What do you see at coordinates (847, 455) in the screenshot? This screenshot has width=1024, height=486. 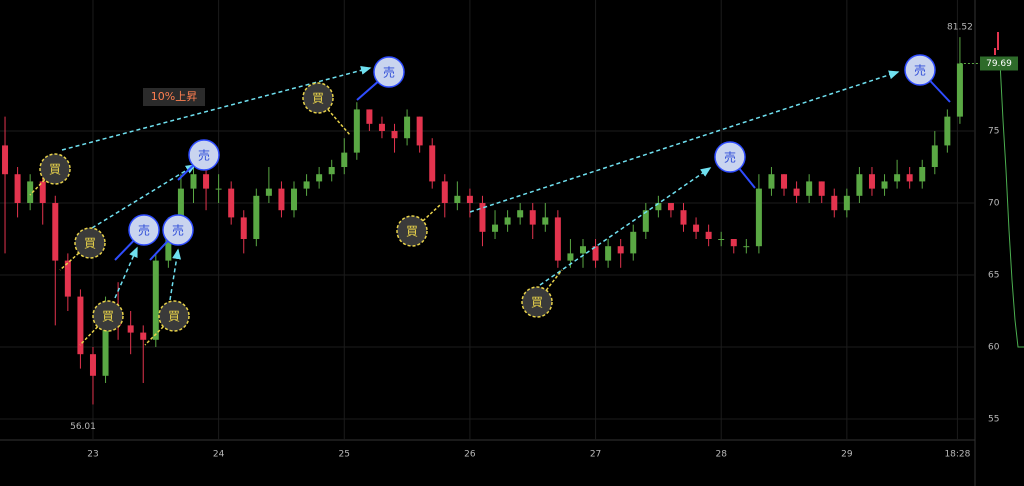 I see `x-tick-label: 29` at bounding box center [847, 455].